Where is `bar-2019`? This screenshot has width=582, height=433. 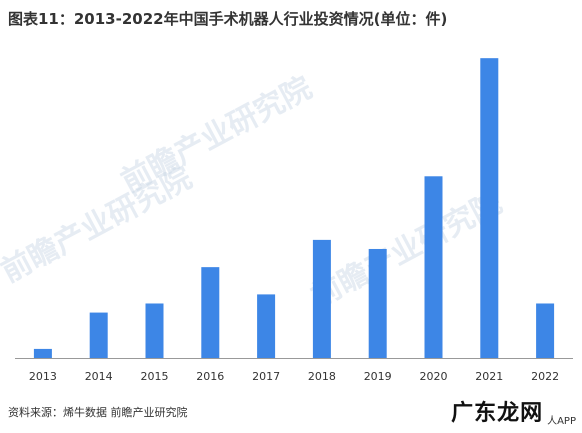 bar-2019 is located at coordinates (377, 303).